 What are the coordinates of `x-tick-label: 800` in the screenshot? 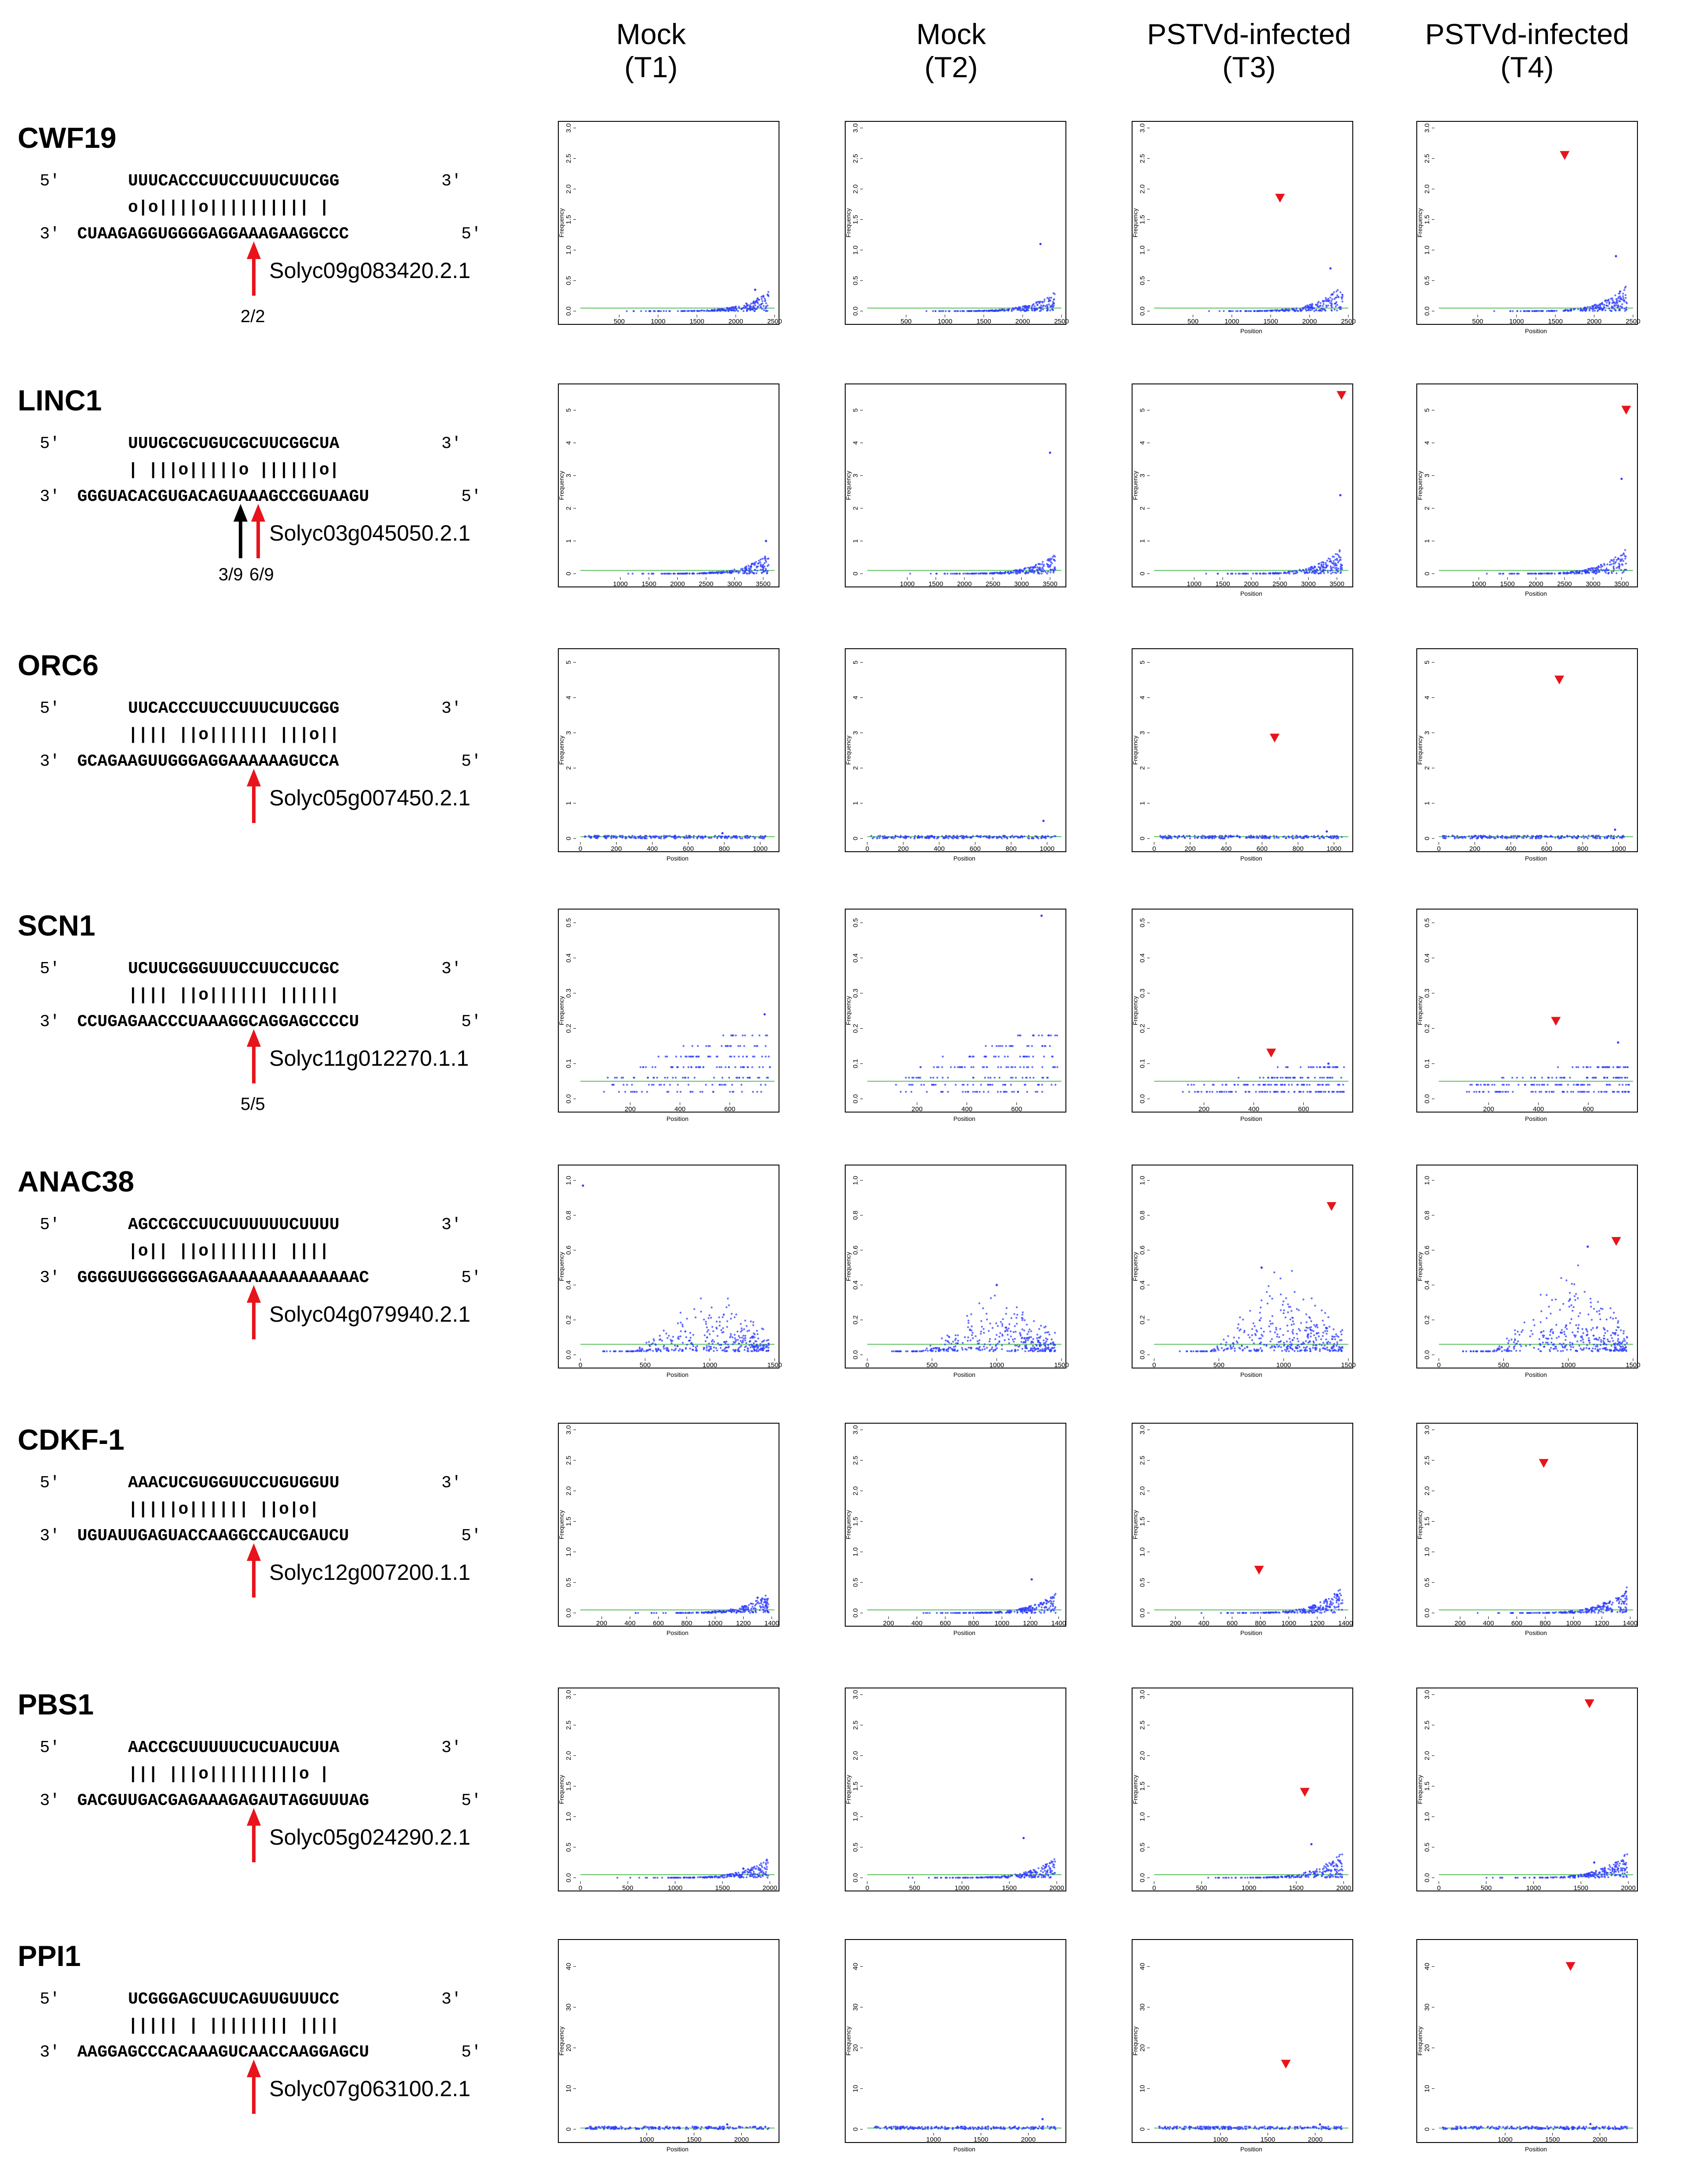 It's located at (1011, 849).